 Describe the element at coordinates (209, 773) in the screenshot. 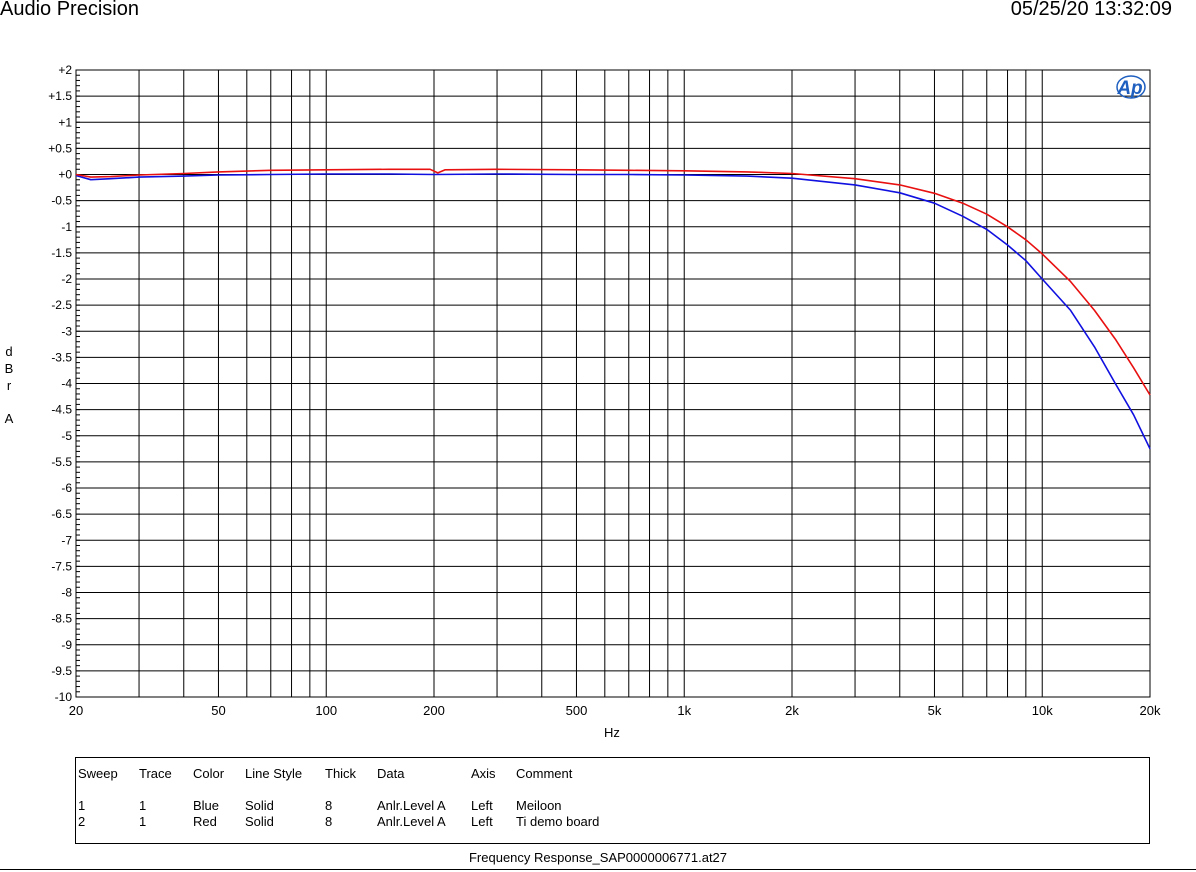

I see `legend-header-color: Color` at that location.